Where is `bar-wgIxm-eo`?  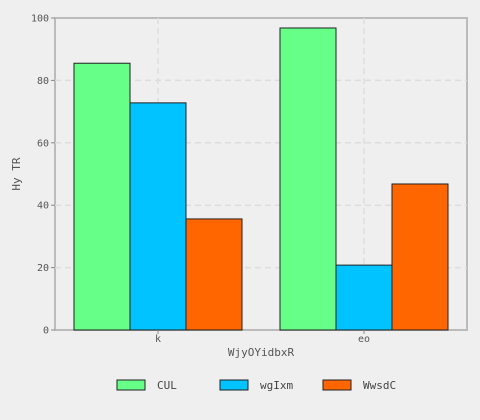
bar-wgIxm-eo is located at coordinates (364, 297).